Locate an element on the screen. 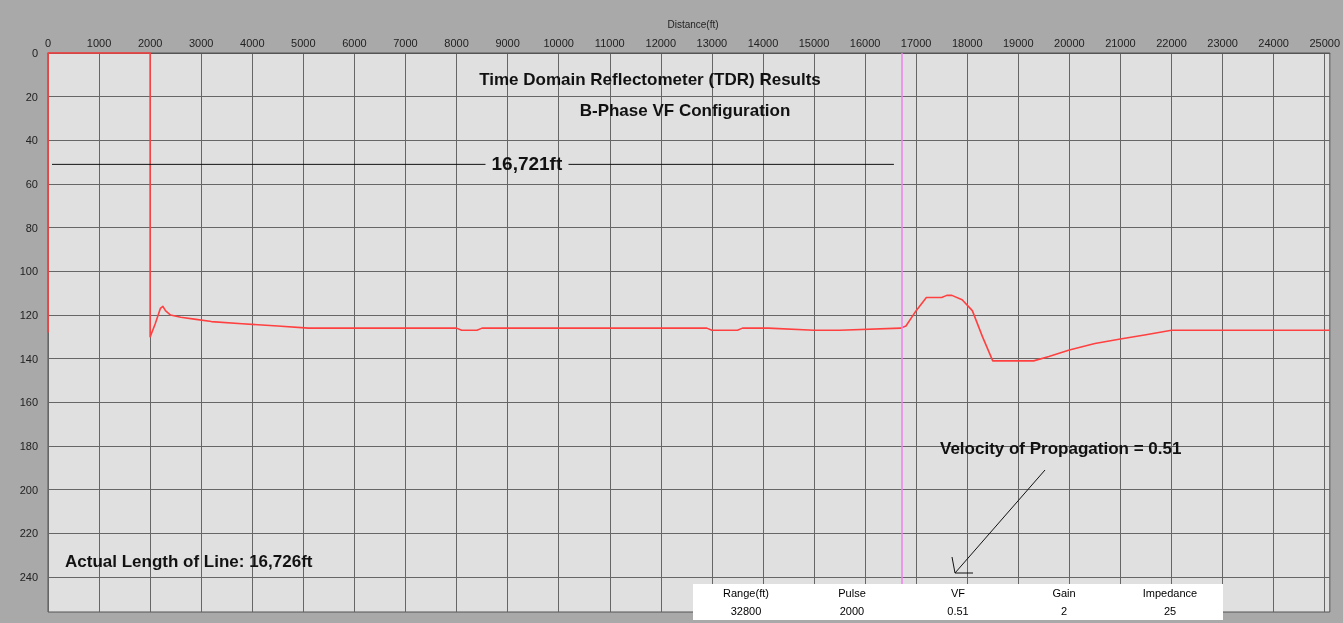  x-tick-label: 20000 is located at coordinates (1069, 42).